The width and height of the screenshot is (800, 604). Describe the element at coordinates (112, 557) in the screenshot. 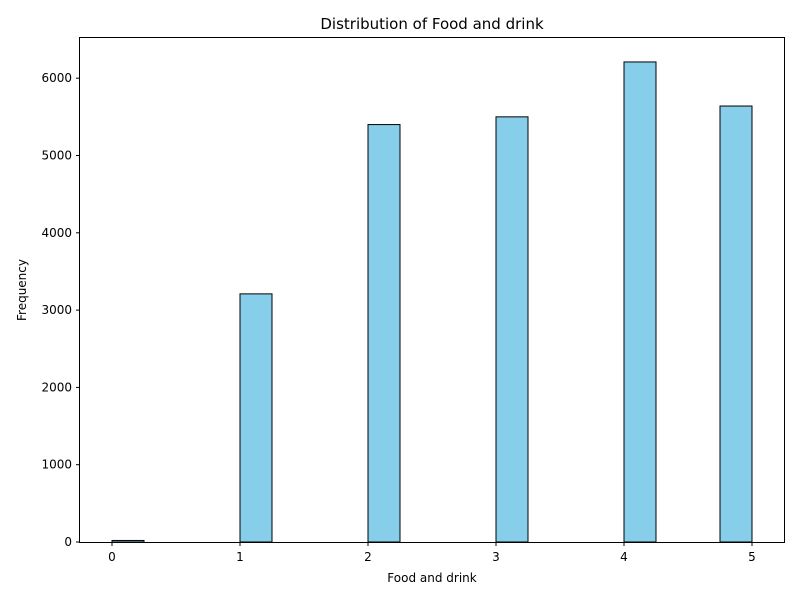

I see `x-tick-label: 0` at that location.